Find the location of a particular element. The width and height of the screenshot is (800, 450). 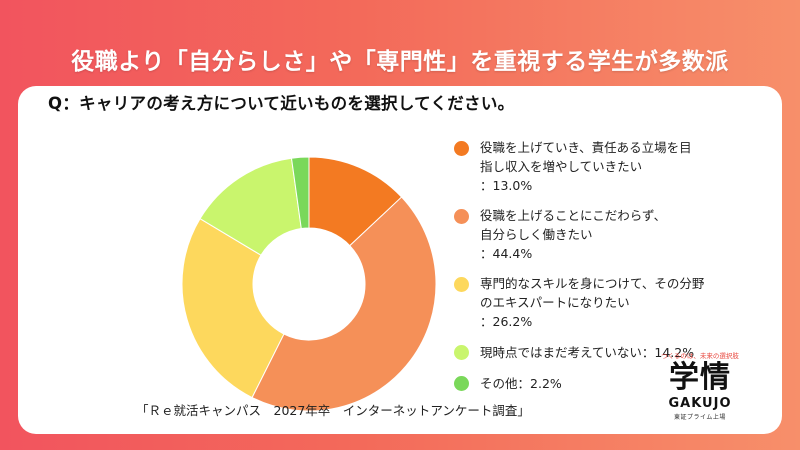

legend-label: 現時点ではまだ考えていない is located at coordinates (561, 352).